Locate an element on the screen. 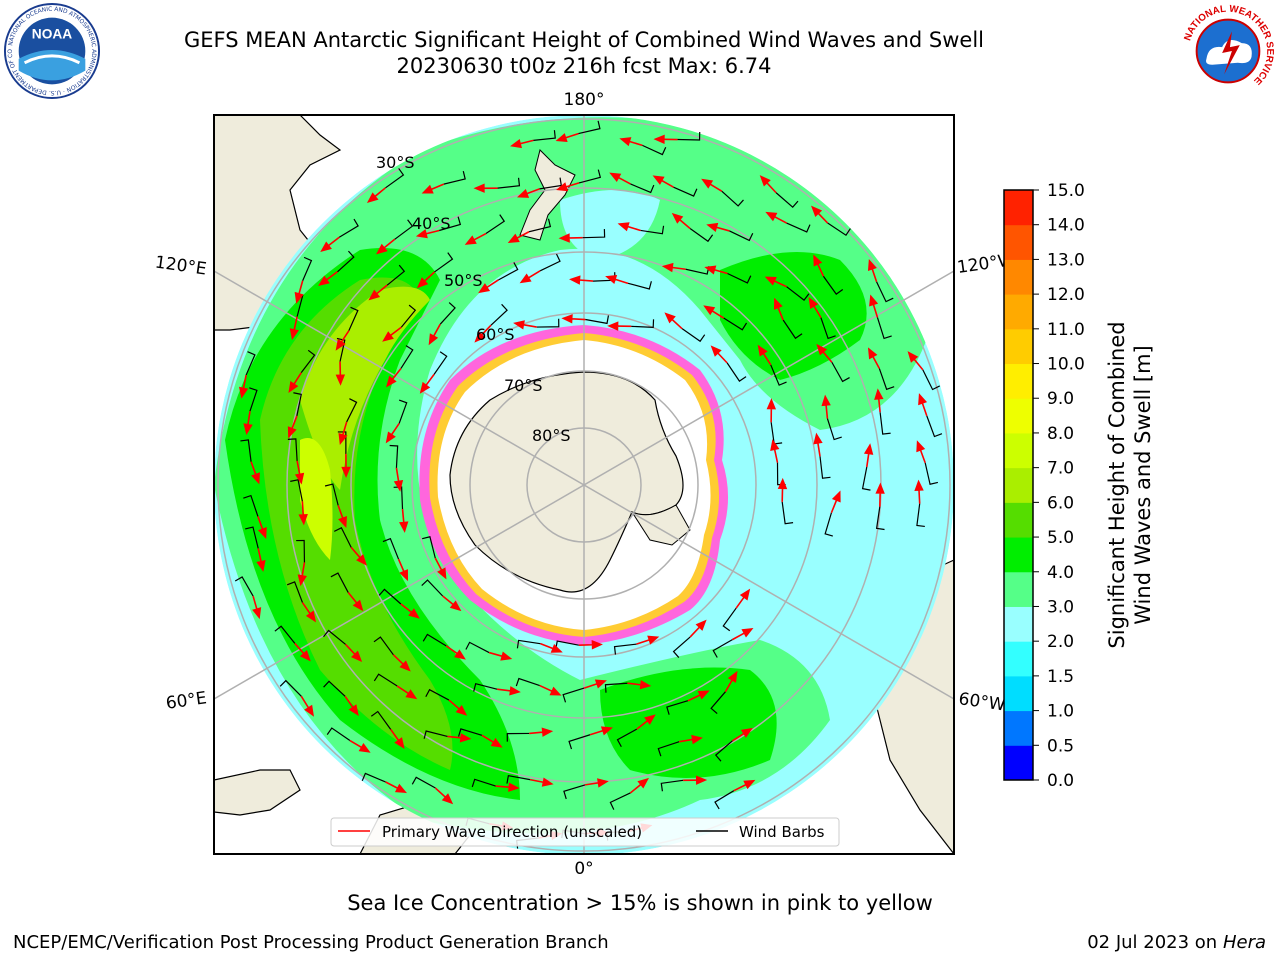 This screenshot has width=1280, height=960. colorbar-tick-label: 3.0 is located at coordinates (1060, 607).